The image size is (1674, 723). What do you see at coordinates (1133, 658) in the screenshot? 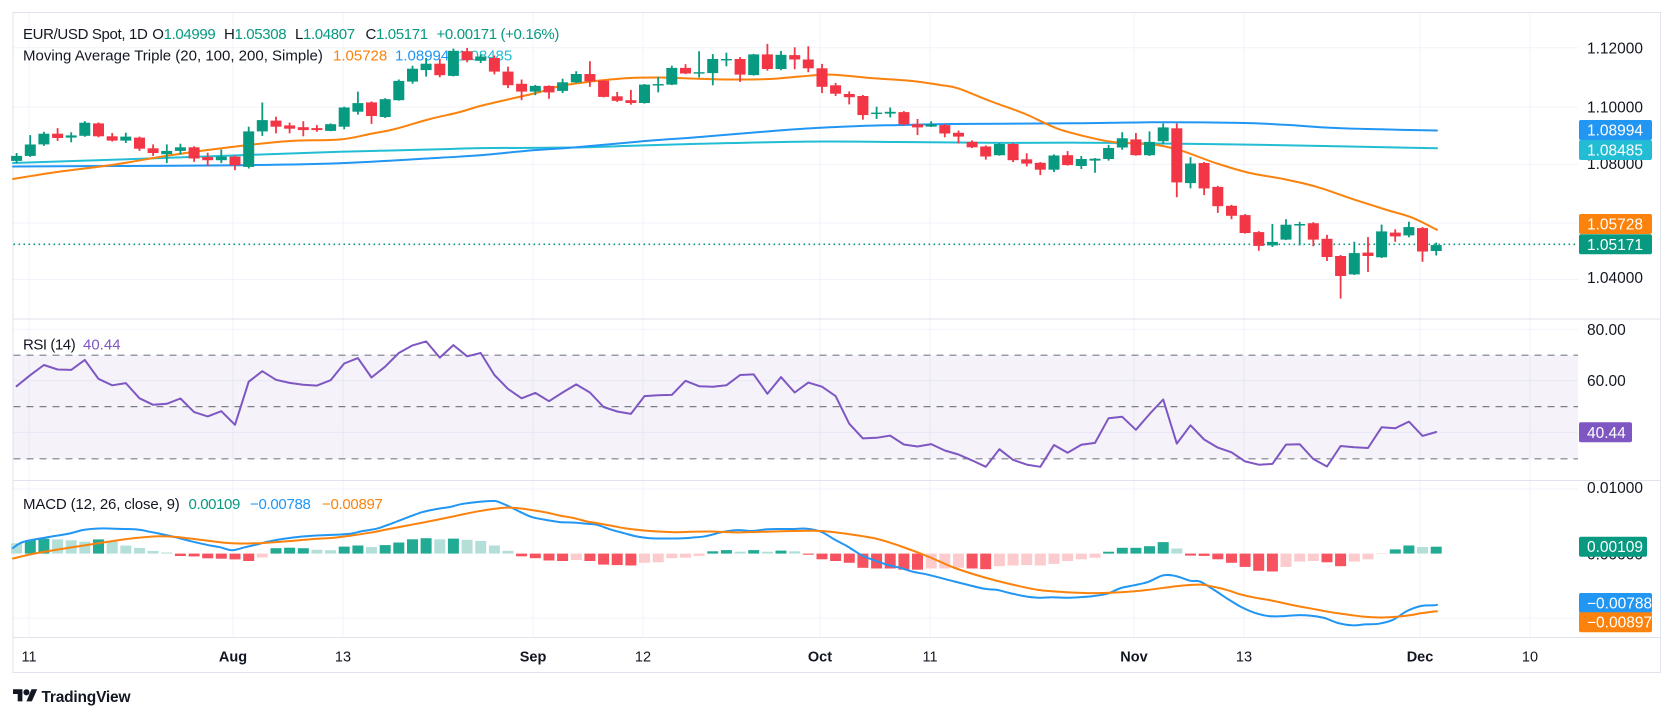
I see `svg-text: Nov` at bounding box center [1133, 658].